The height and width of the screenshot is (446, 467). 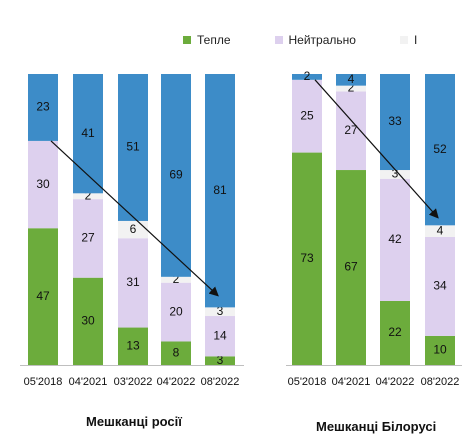 I want to click on data-label: 10, so click(x=440, y=350).